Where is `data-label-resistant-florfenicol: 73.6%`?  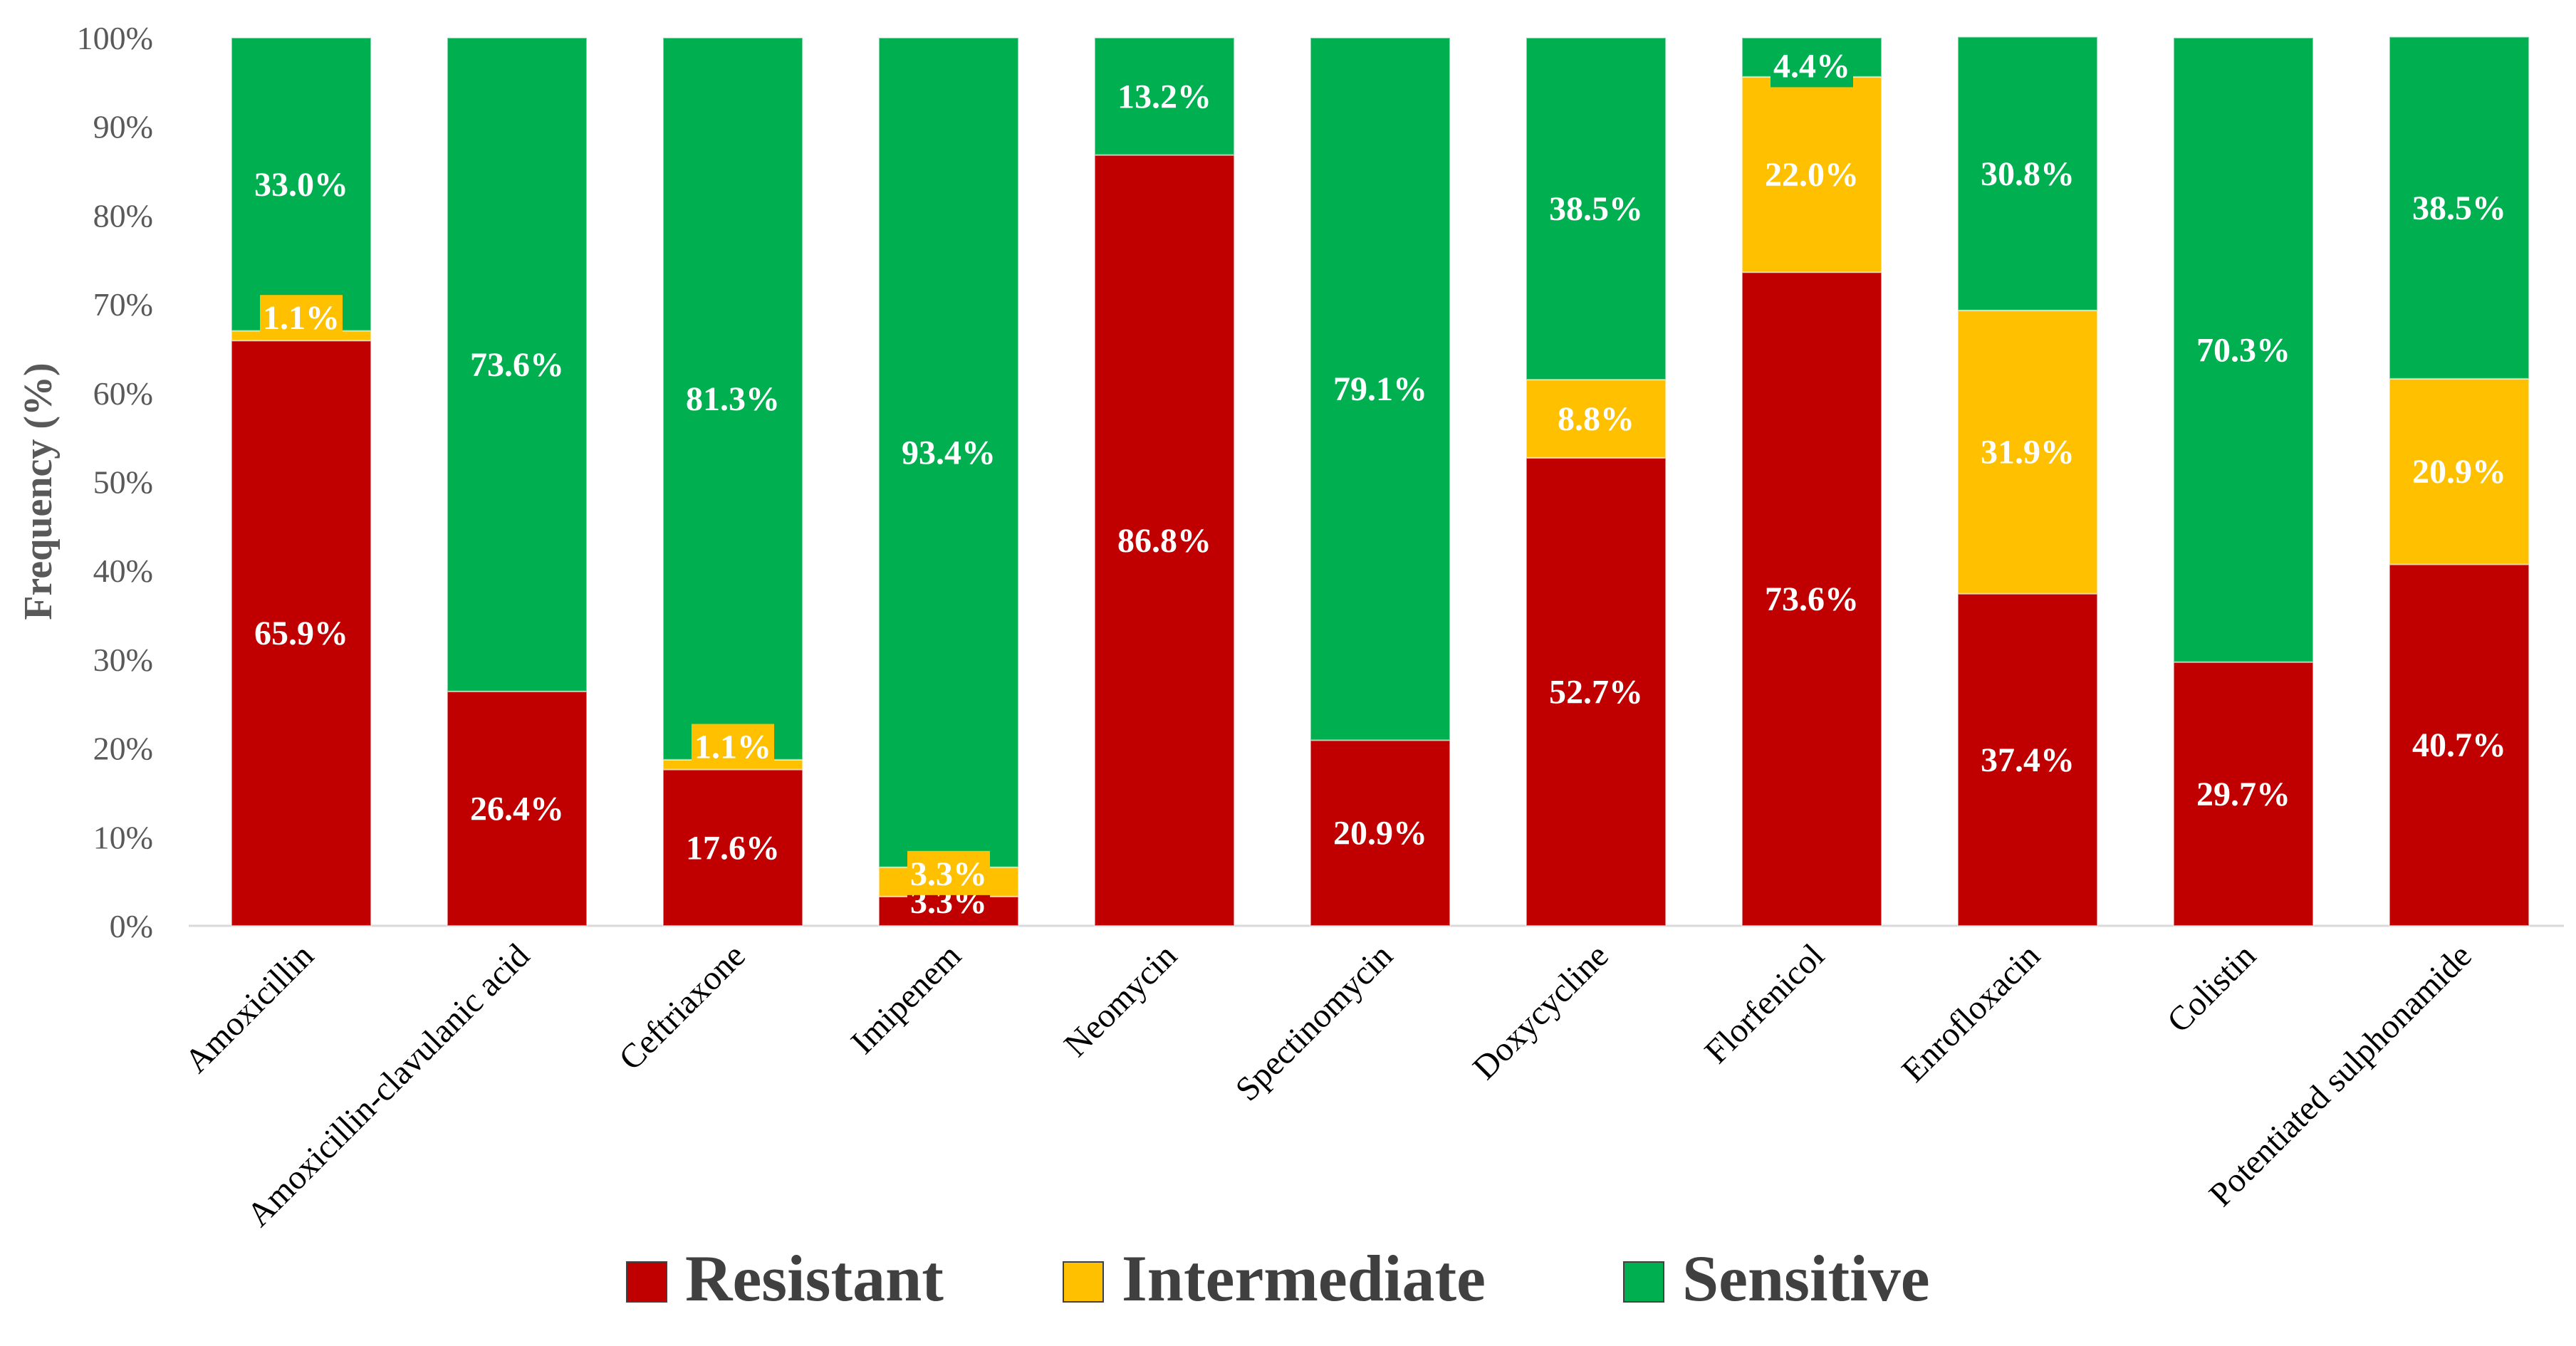
data-label-resistant-florfenicol: 73.6% is located at coordinates (1812, 599).